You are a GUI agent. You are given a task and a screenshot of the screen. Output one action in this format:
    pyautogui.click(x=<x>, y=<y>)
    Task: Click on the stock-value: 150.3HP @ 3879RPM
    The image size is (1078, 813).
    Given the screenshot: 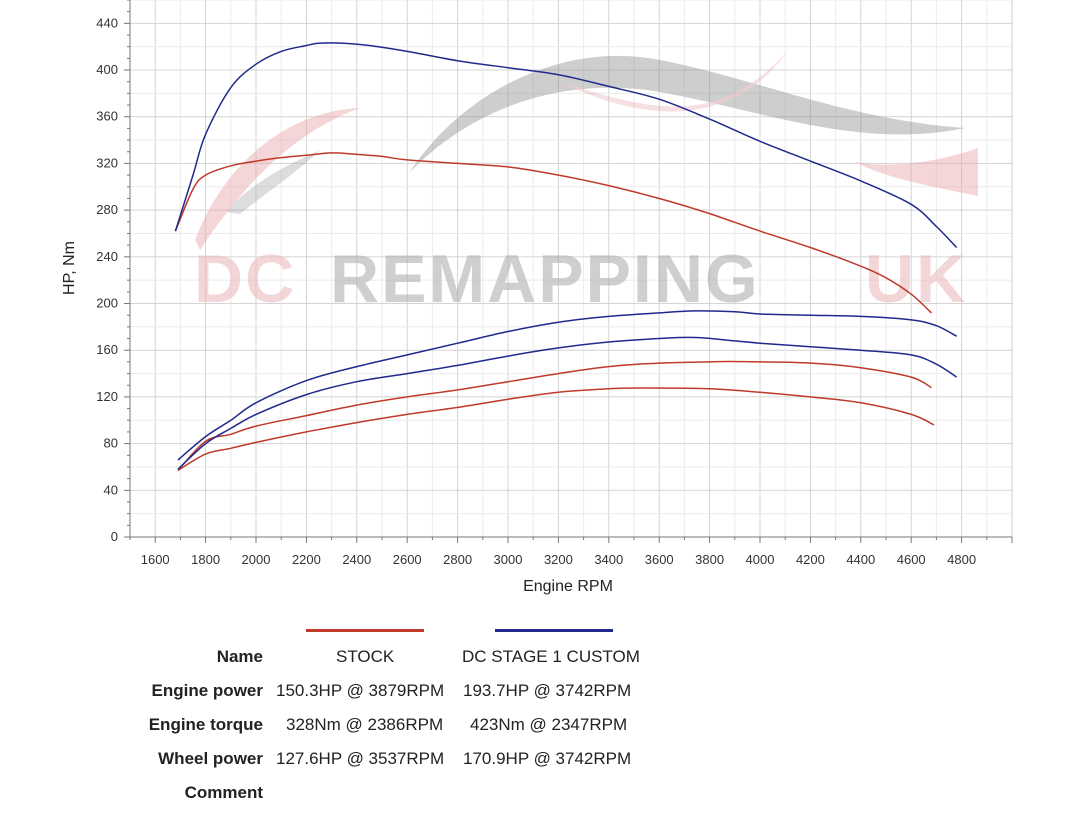 What is the action you would take?
    pyautogui.click(x=360, y=690)
    